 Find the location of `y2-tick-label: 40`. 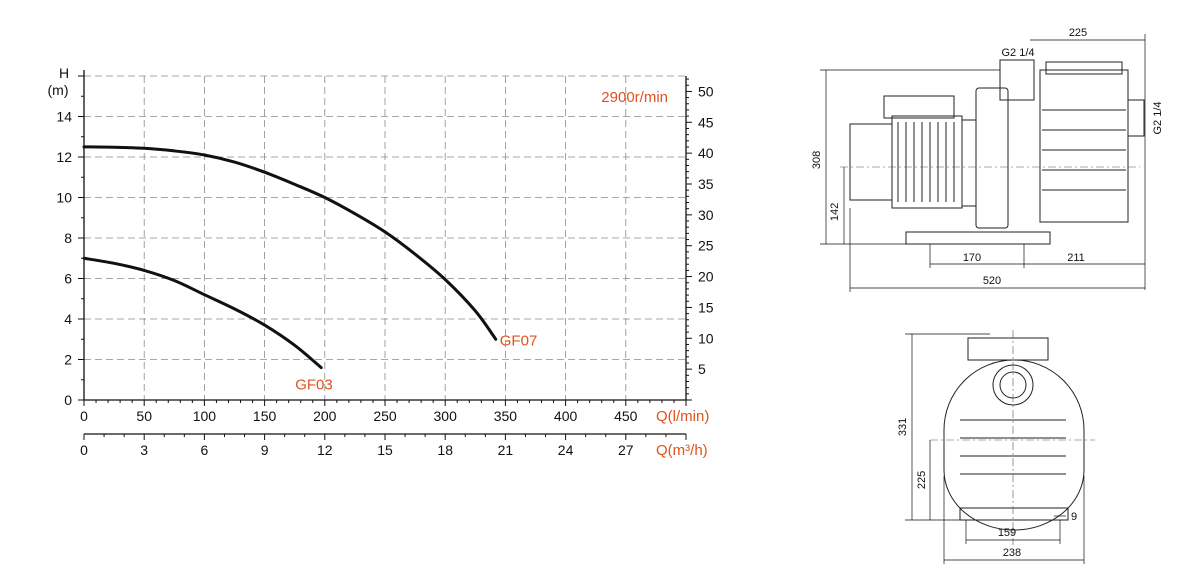

y2-tick-label: 40 is located at coordinates (706, 153).